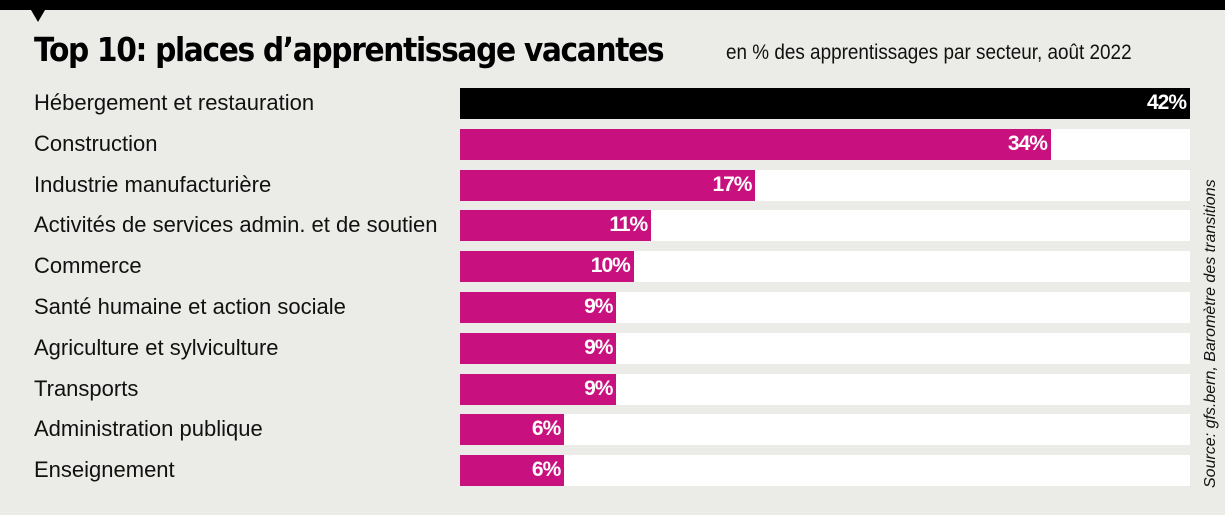 Image resolution: width=1225 pixels, height=515 pixels. Describe the element at coordinates (190, 306) in the screenshot. I see `category-label: Santé humaine et action sociale` at that location.